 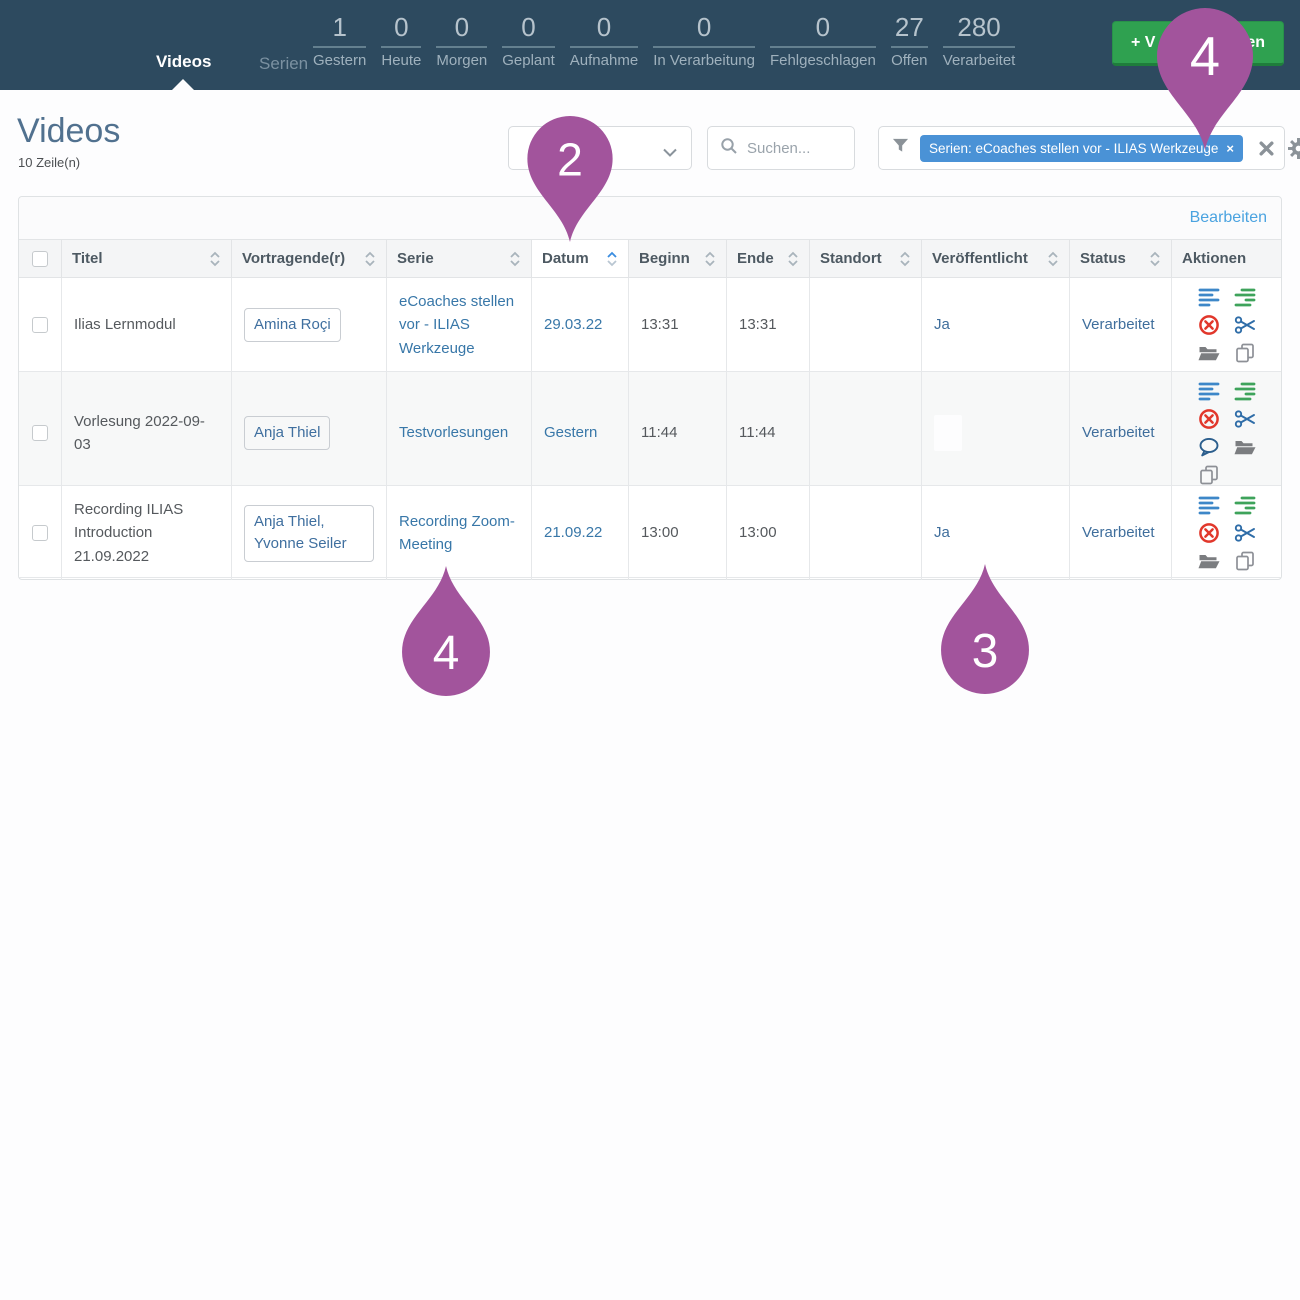 What do you see at coordinates (1266, 148) in the screenshot?
I see `clear-filters-icon` at bounding box center [1266, 148].